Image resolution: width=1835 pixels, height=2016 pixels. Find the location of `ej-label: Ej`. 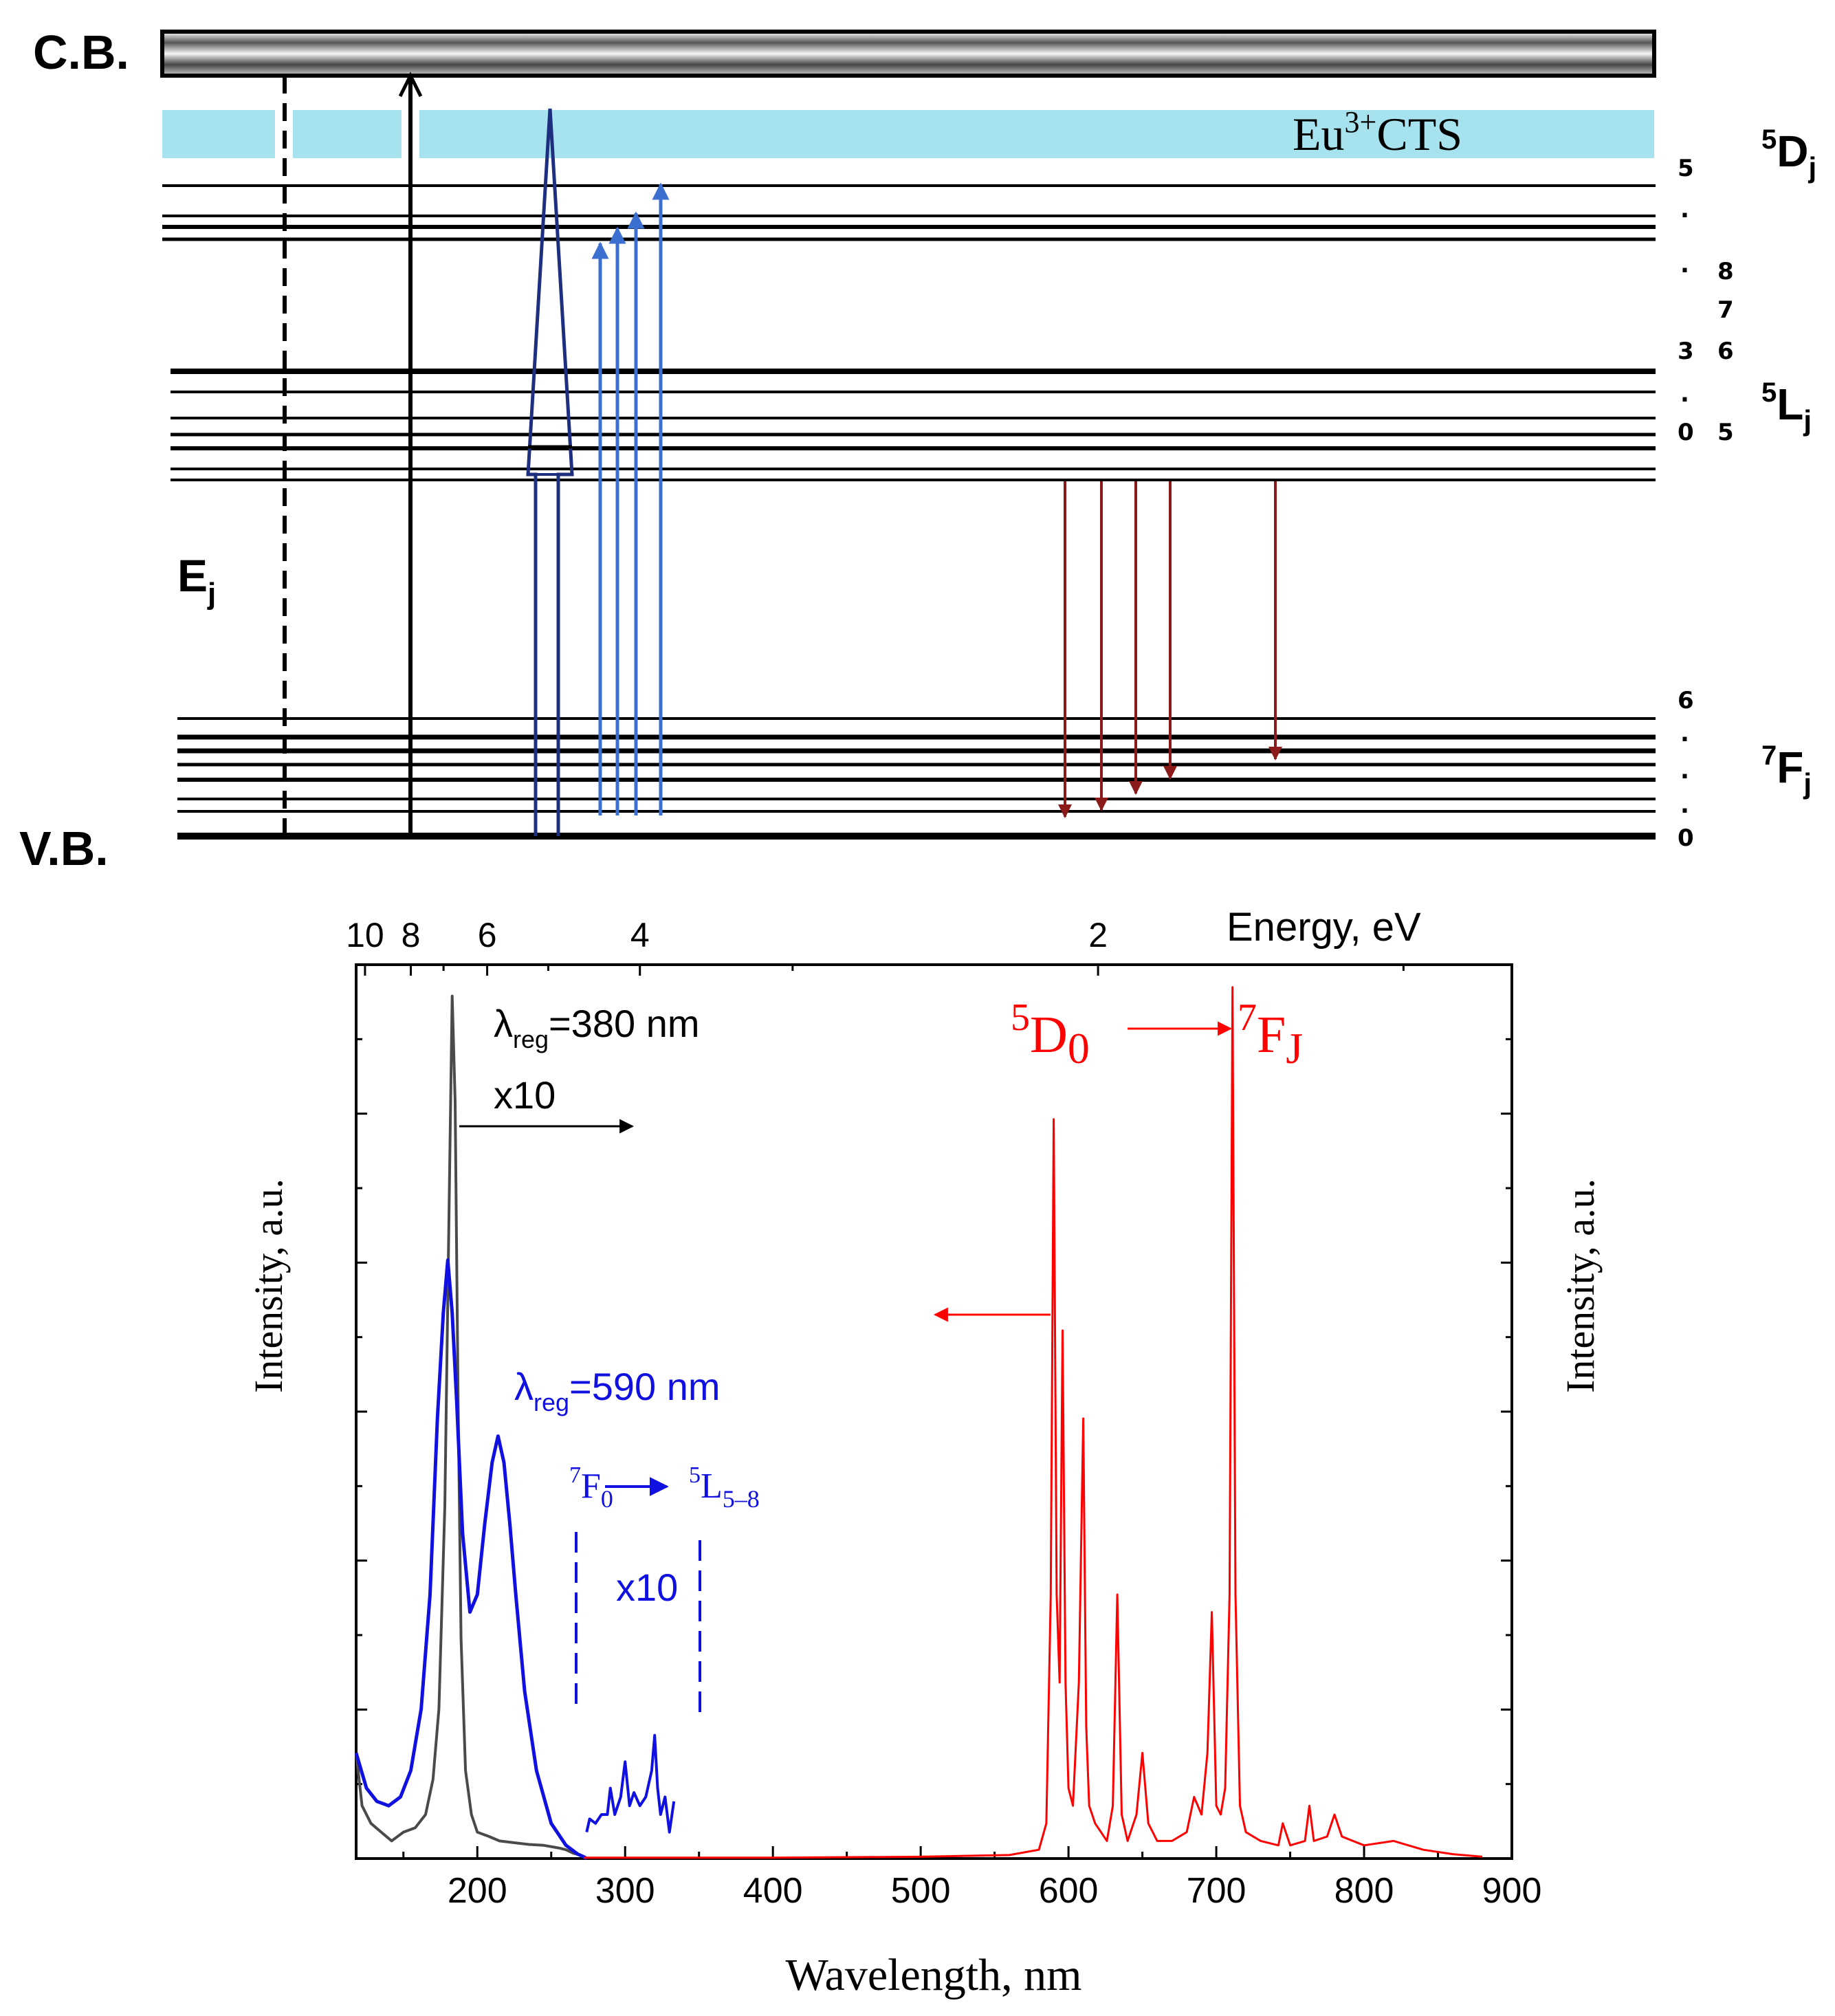

ej-label: Ej is located at coordinates (196, 580).